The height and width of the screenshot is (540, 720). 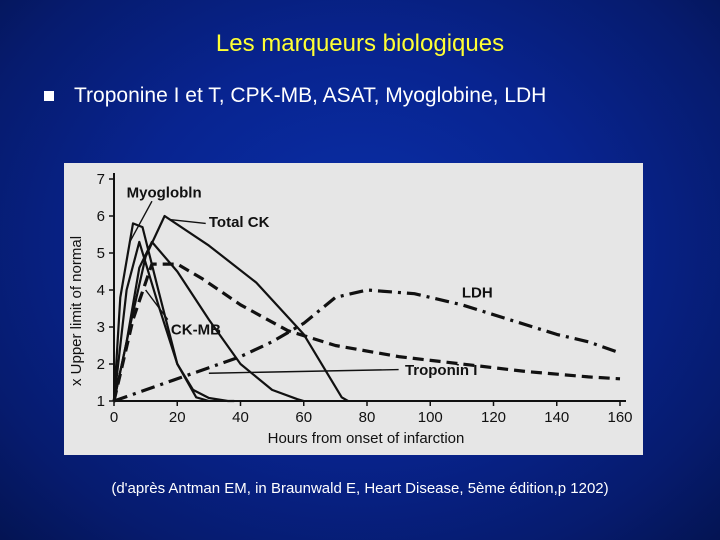 I want to click on series-label: LDH, so click(x=477, y=292).